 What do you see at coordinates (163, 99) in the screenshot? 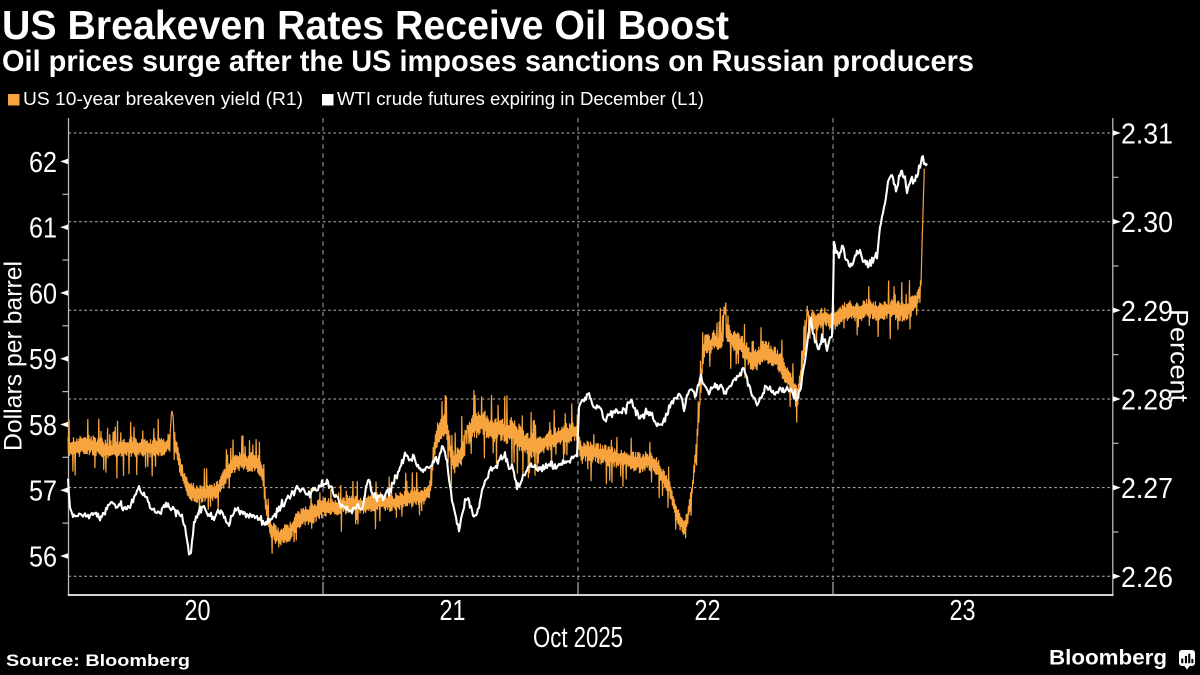
I see `svg-text:US 10-year breakeven yield (R1: US 10-year breakeven yield (R1)` at bounding box center [163, 99].